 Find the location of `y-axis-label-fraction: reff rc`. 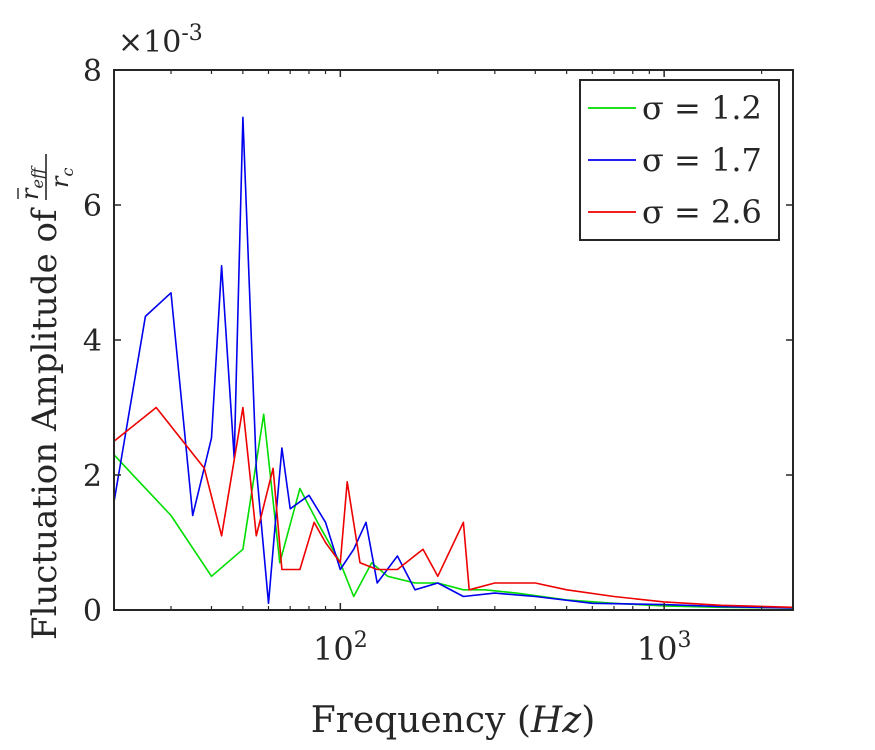

y-axis-label-fraction: reff rc is located at coordinates (46, 177).